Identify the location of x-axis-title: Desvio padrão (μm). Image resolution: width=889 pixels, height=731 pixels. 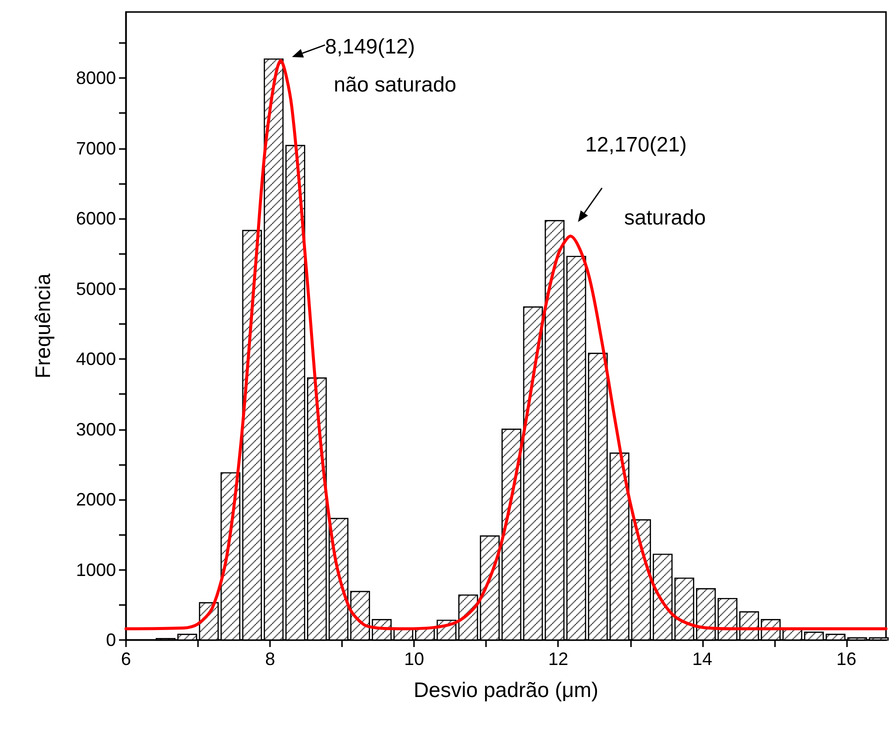
(506, 690).